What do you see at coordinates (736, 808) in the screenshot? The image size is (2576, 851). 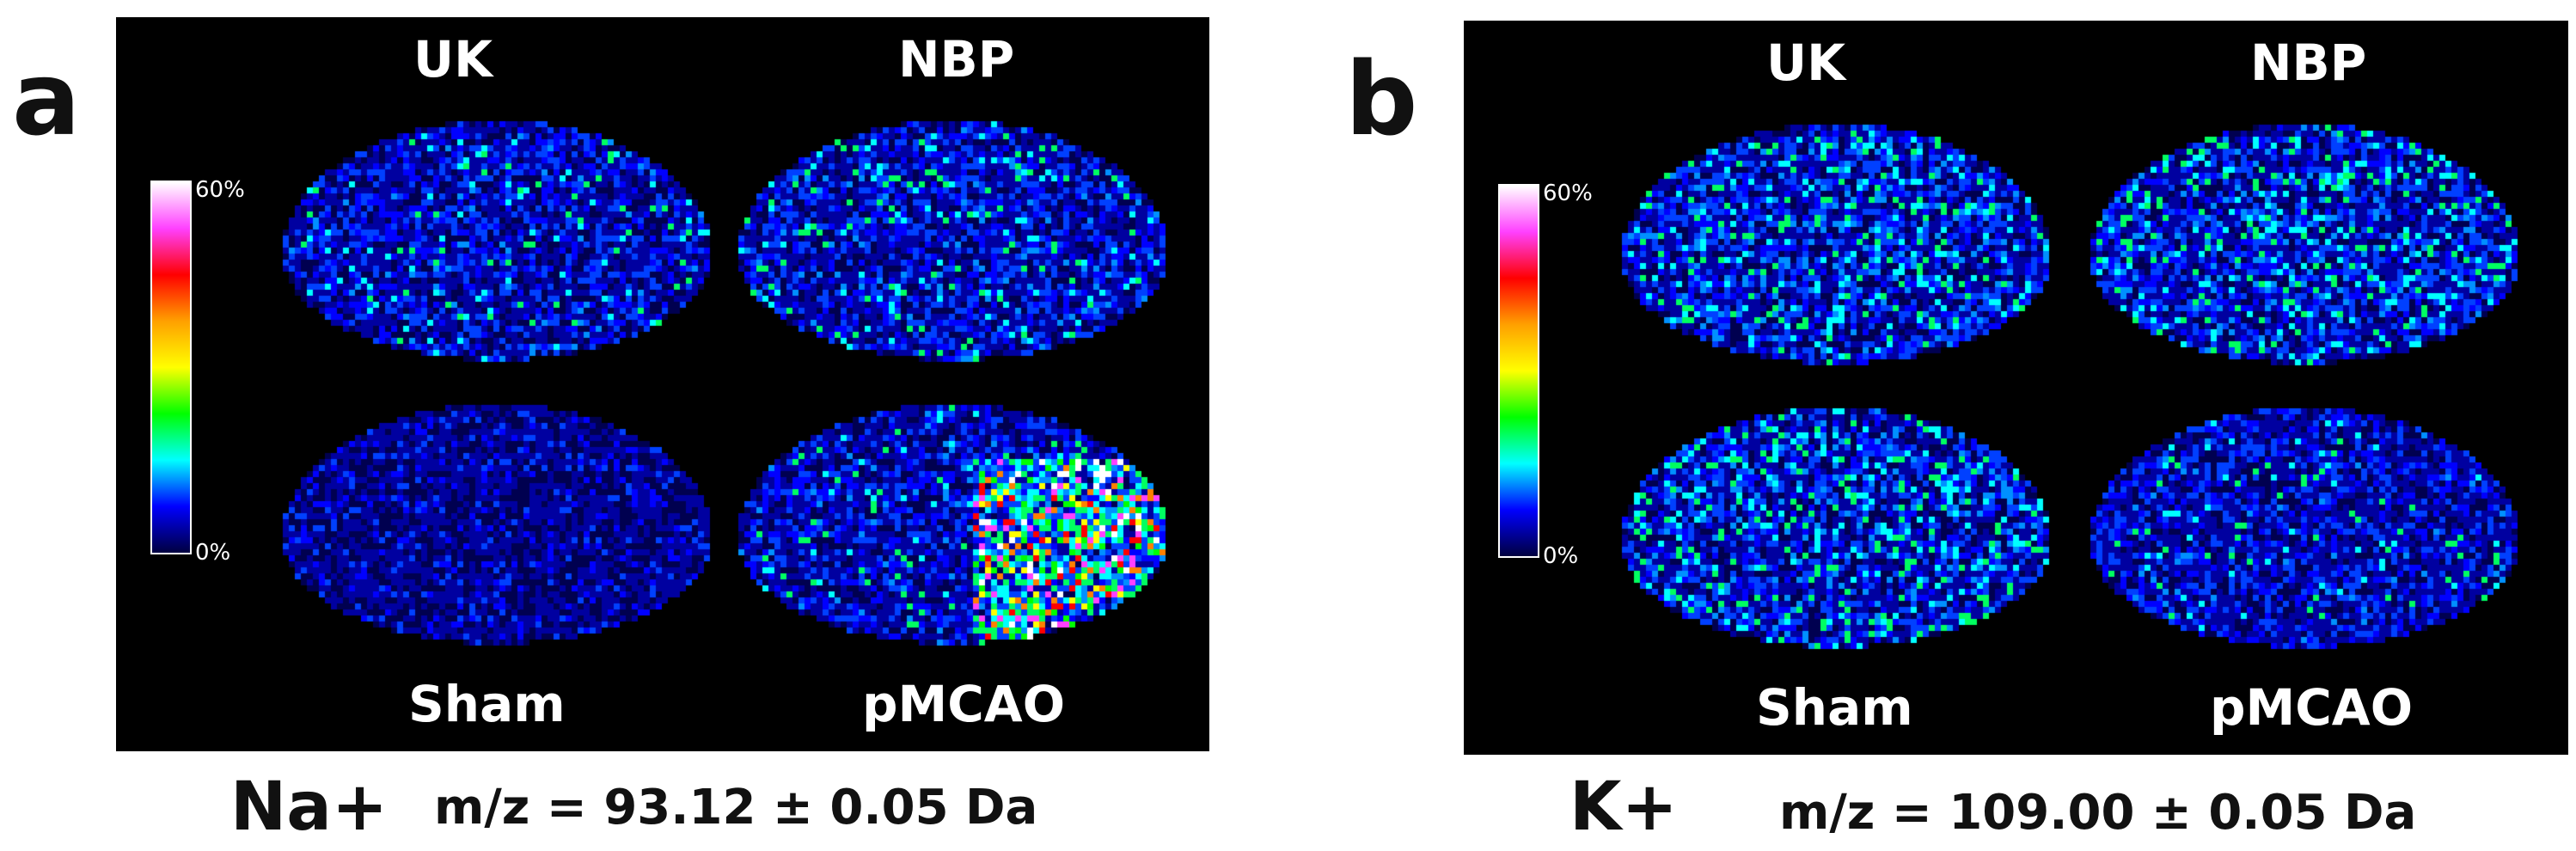 I see `mz-label-a: m/z = 93.12 ± 0.05 Da` at bounding box center [736, 808].